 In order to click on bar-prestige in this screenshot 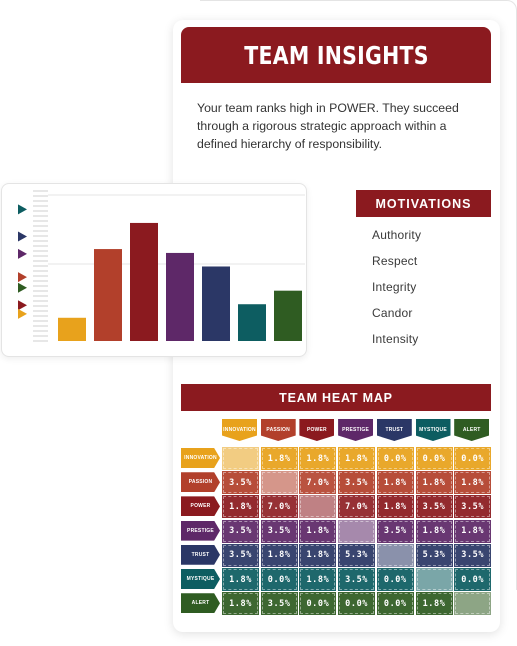, I will do `click(180, 296)`.